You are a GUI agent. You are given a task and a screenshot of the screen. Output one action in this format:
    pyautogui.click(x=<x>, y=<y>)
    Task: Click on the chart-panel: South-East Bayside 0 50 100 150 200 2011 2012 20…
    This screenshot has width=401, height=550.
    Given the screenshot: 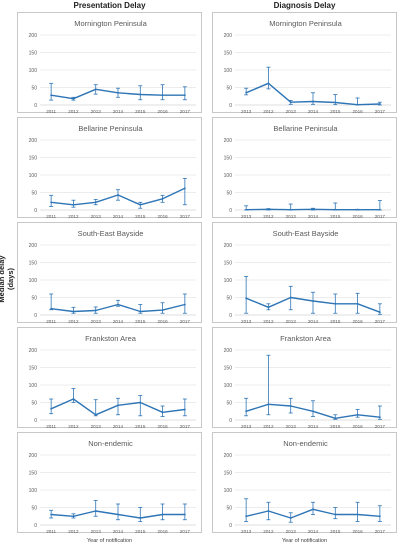 What is the action you would take?
    pyautogui.click(x=109, y=273)
    